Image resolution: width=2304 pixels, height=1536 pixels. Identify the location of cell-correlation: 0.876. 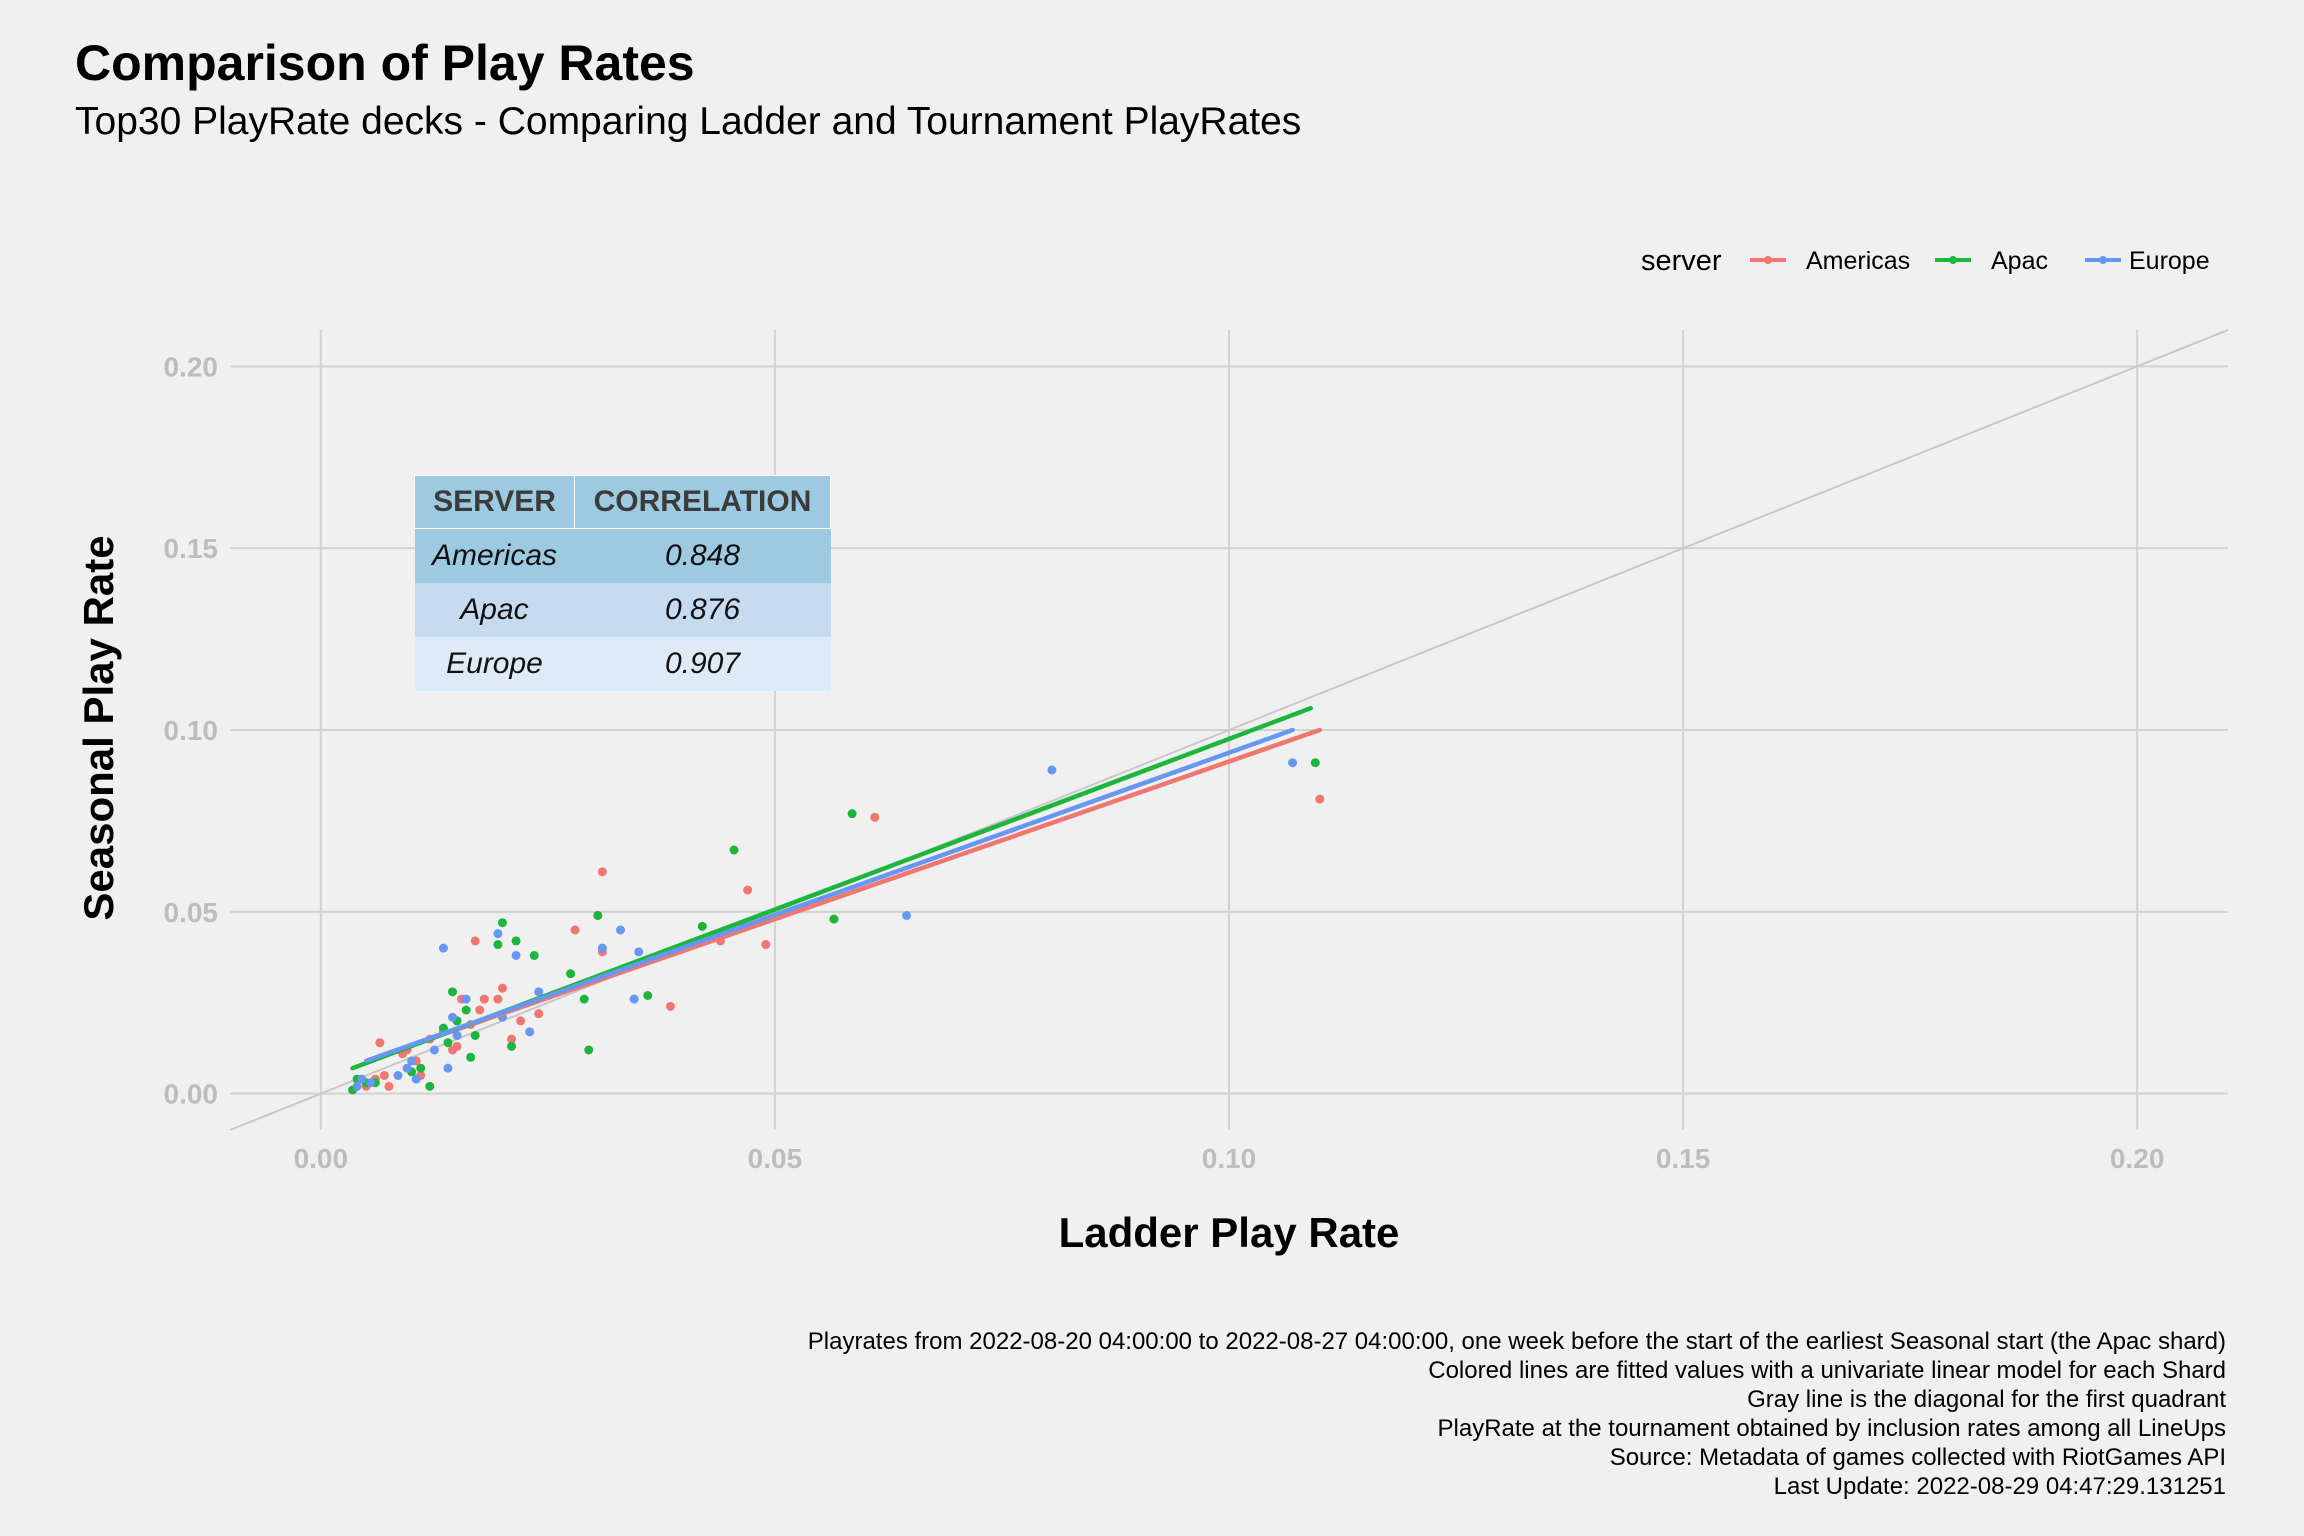
(702, 610).